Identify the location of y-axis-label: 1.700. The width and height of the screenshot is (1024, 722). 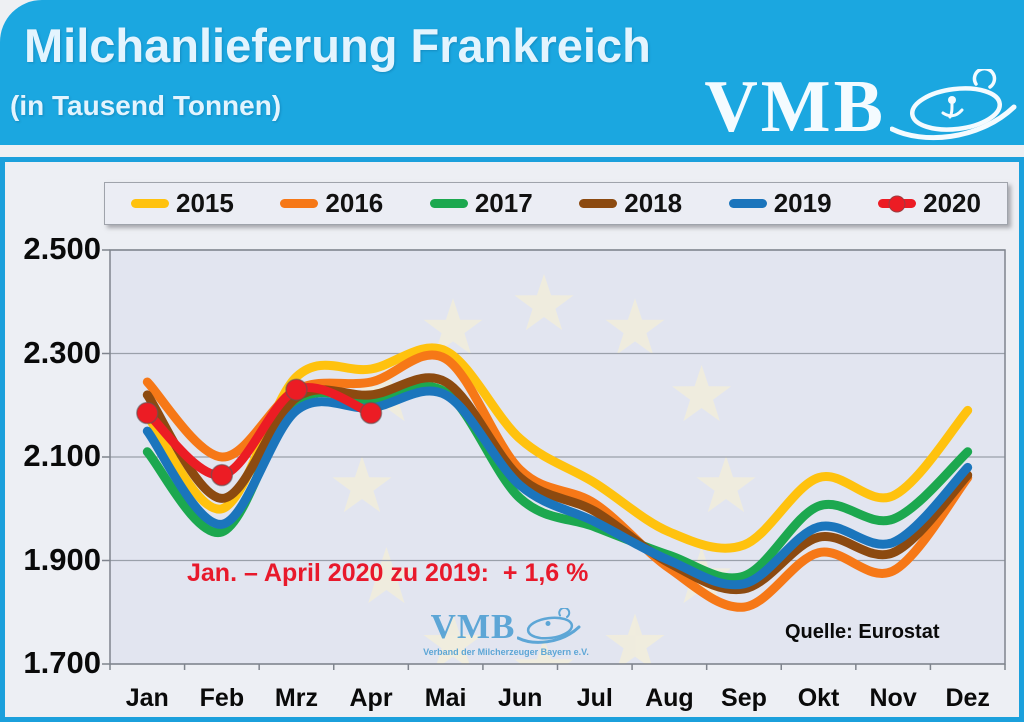
(62, 662).